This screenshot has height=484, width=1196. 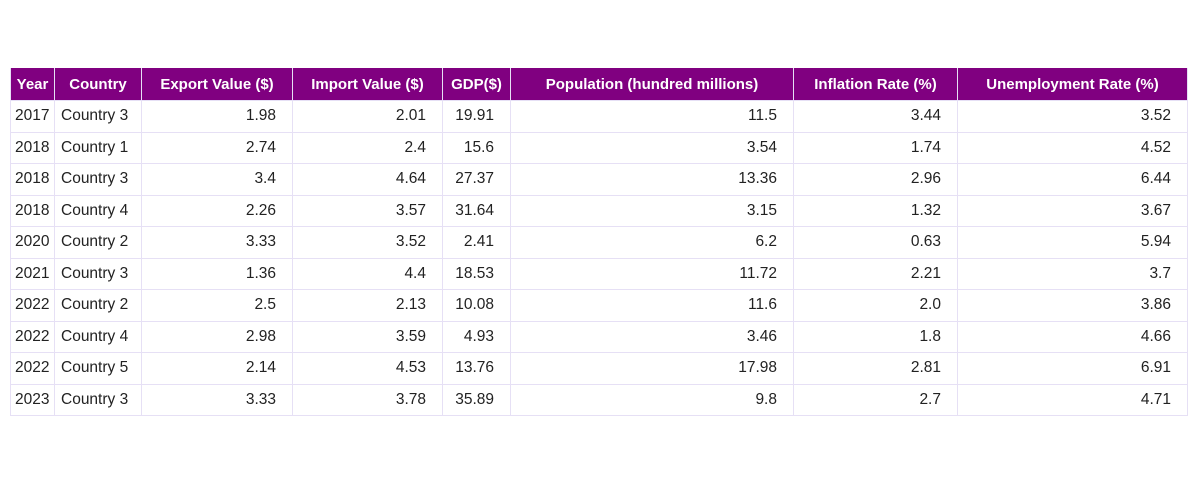 I want to click on header-gdp: GDP($), so click(x=476, y=84).